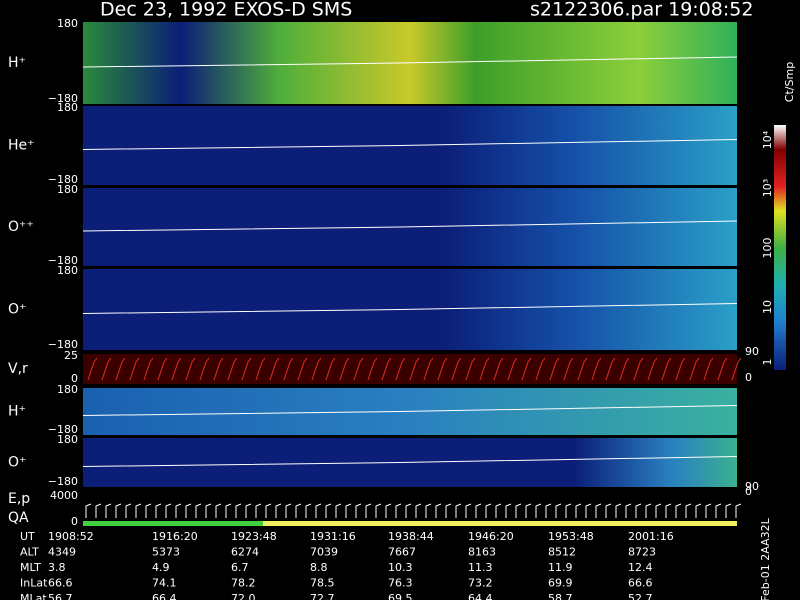 This screenshot has width=800, height=600. I want to click on panel-name: V,r, so click(18, 369).